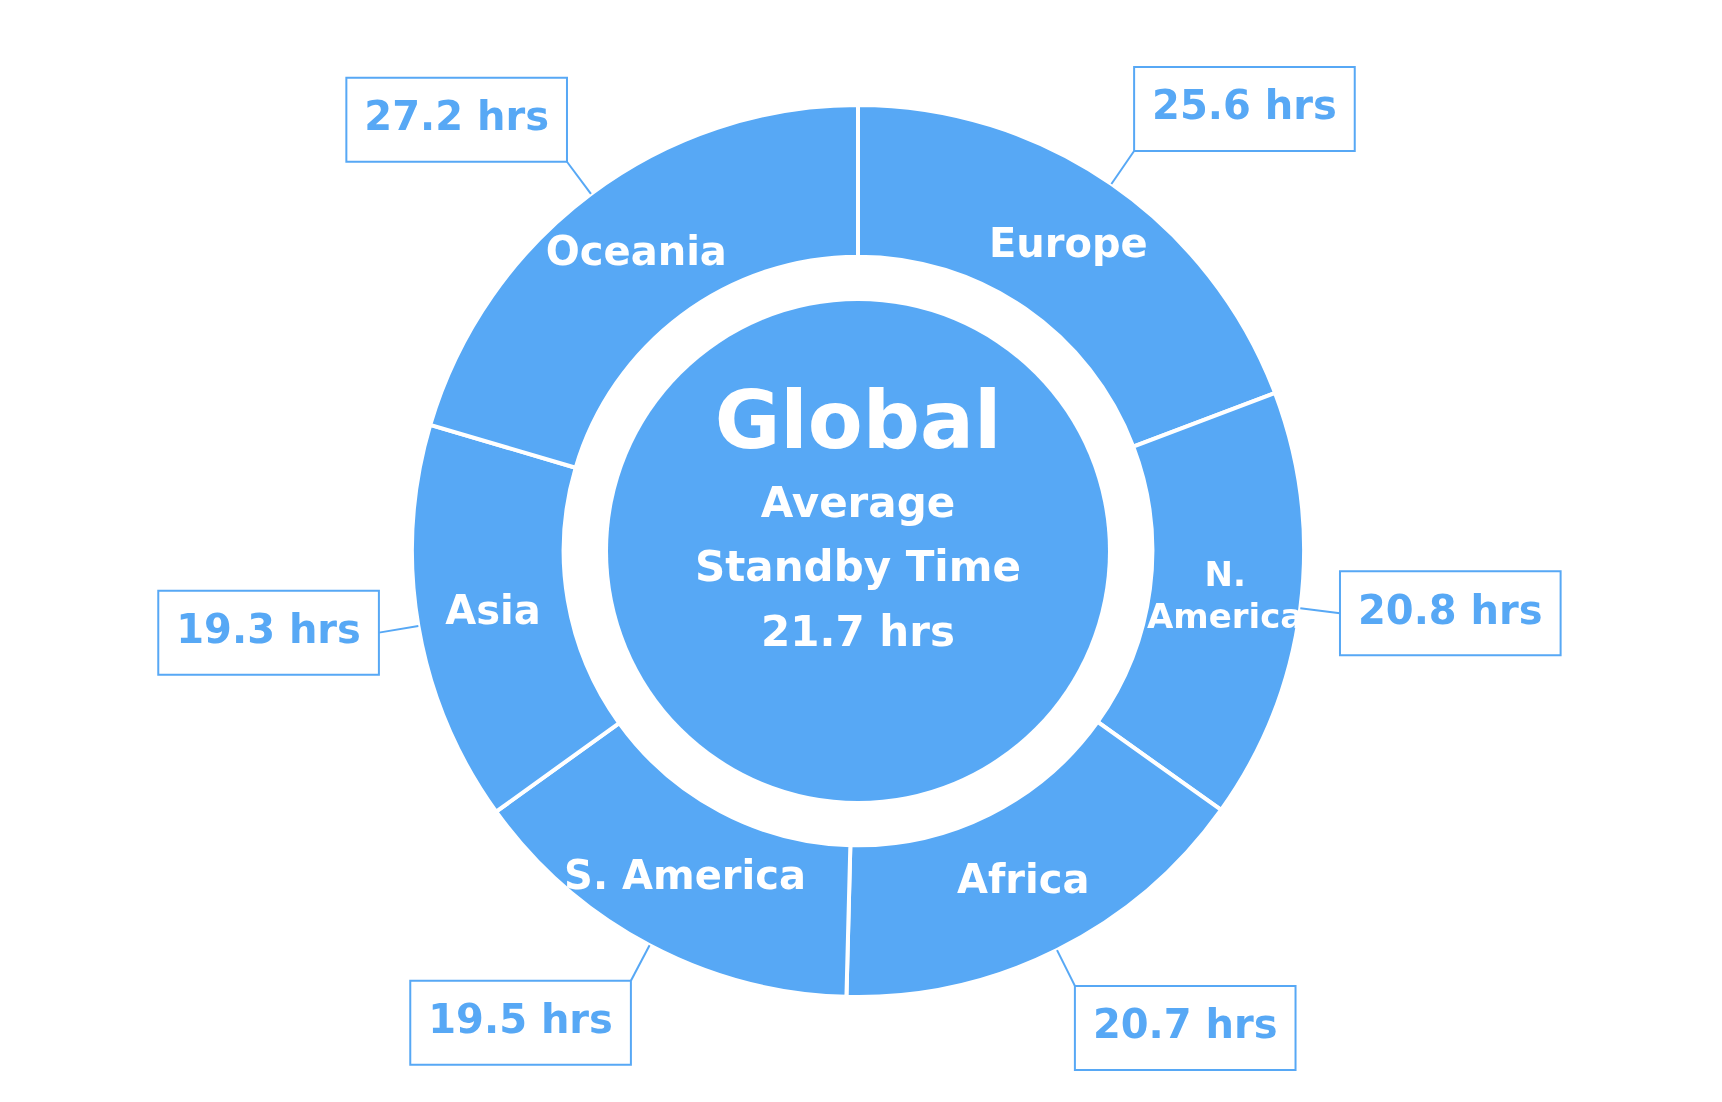 The image size is (1722, 1102). I want to click on text: Average Standby Time, so click(858, 535).